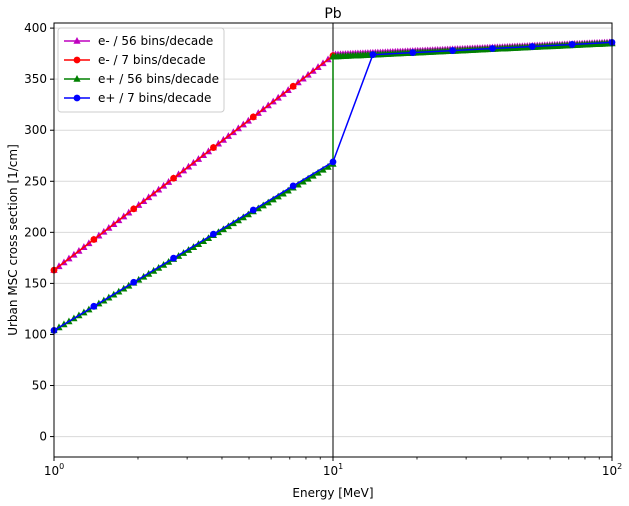 The height and width of the screenshot is (506, 629). What do you see at coordinates (35, 181) in the screenshot?
I see `y-tick-label: 250` at bounding box center [35, 181].